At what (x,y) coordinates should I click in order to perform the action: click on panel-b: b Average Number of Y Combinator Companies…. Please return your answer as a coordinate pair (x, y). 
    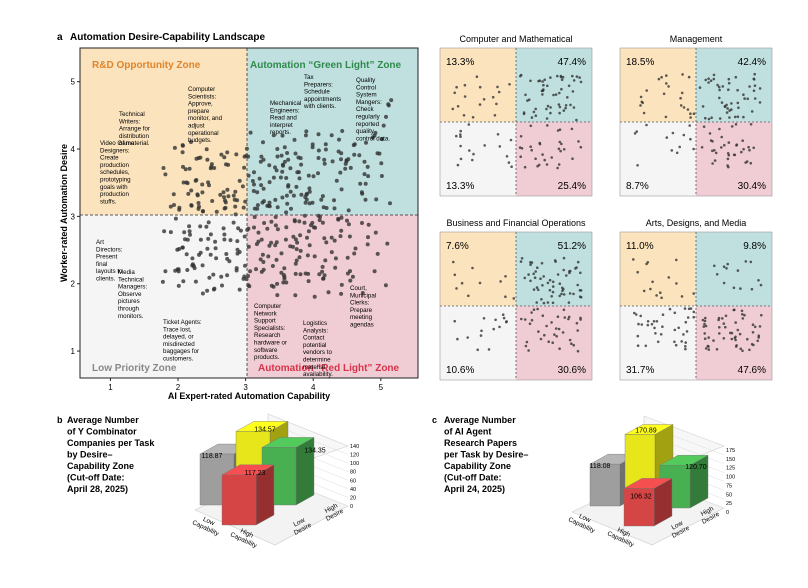
    Looking at the image, I should click on (208, 481).